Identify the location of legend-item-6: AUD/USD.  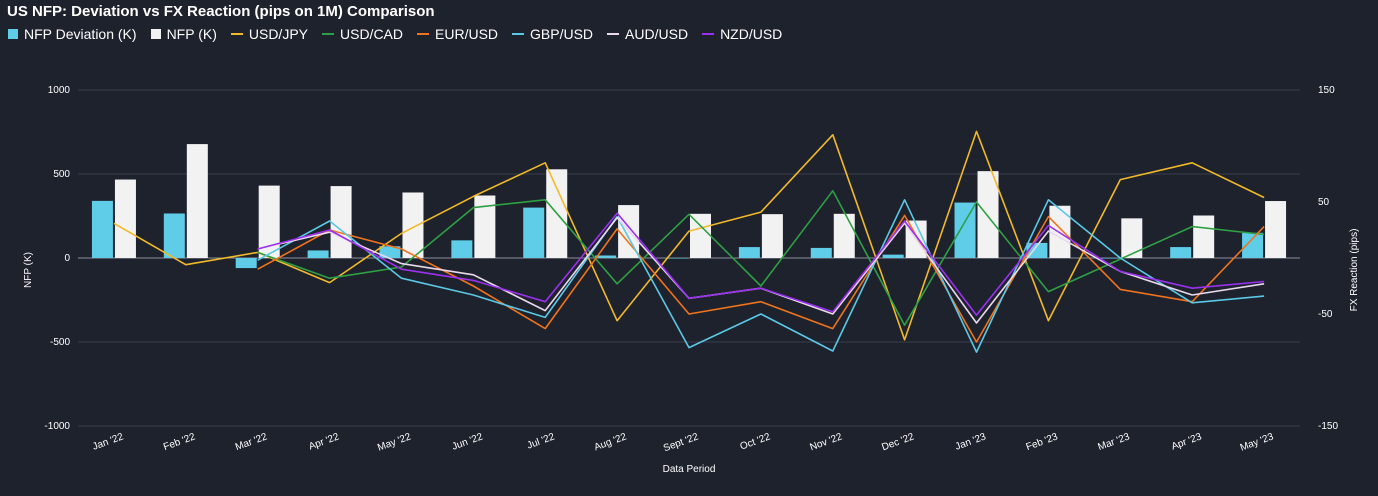
(647, 34).